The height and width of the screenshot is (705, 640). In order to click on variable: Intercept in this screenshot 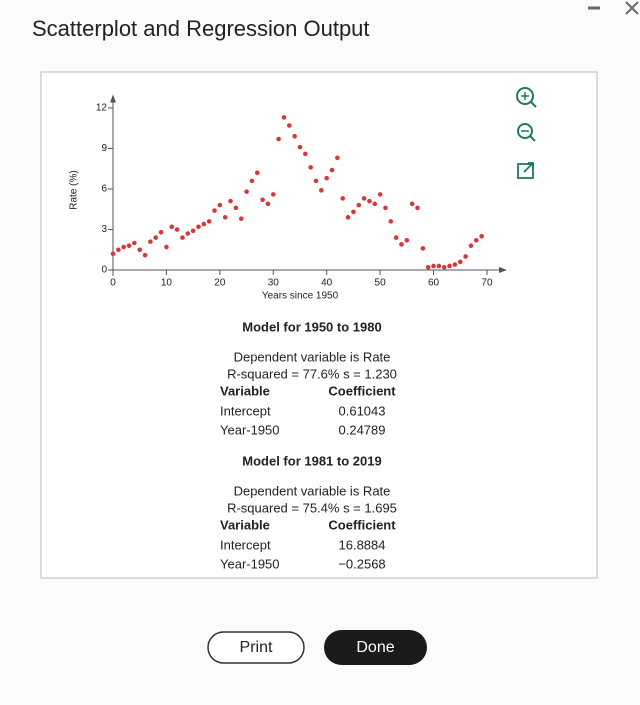, I will do `click(245, 410)`.